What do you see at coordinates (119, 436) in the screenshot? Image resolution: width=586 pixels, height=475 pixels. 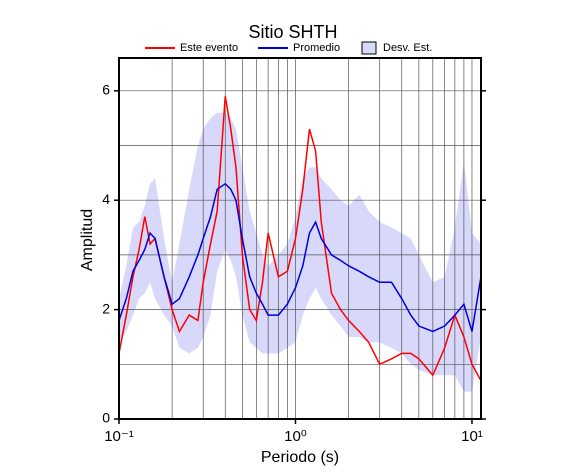 I see `x-tick-label: 10⁻¹` at bounding box center [119, 436].